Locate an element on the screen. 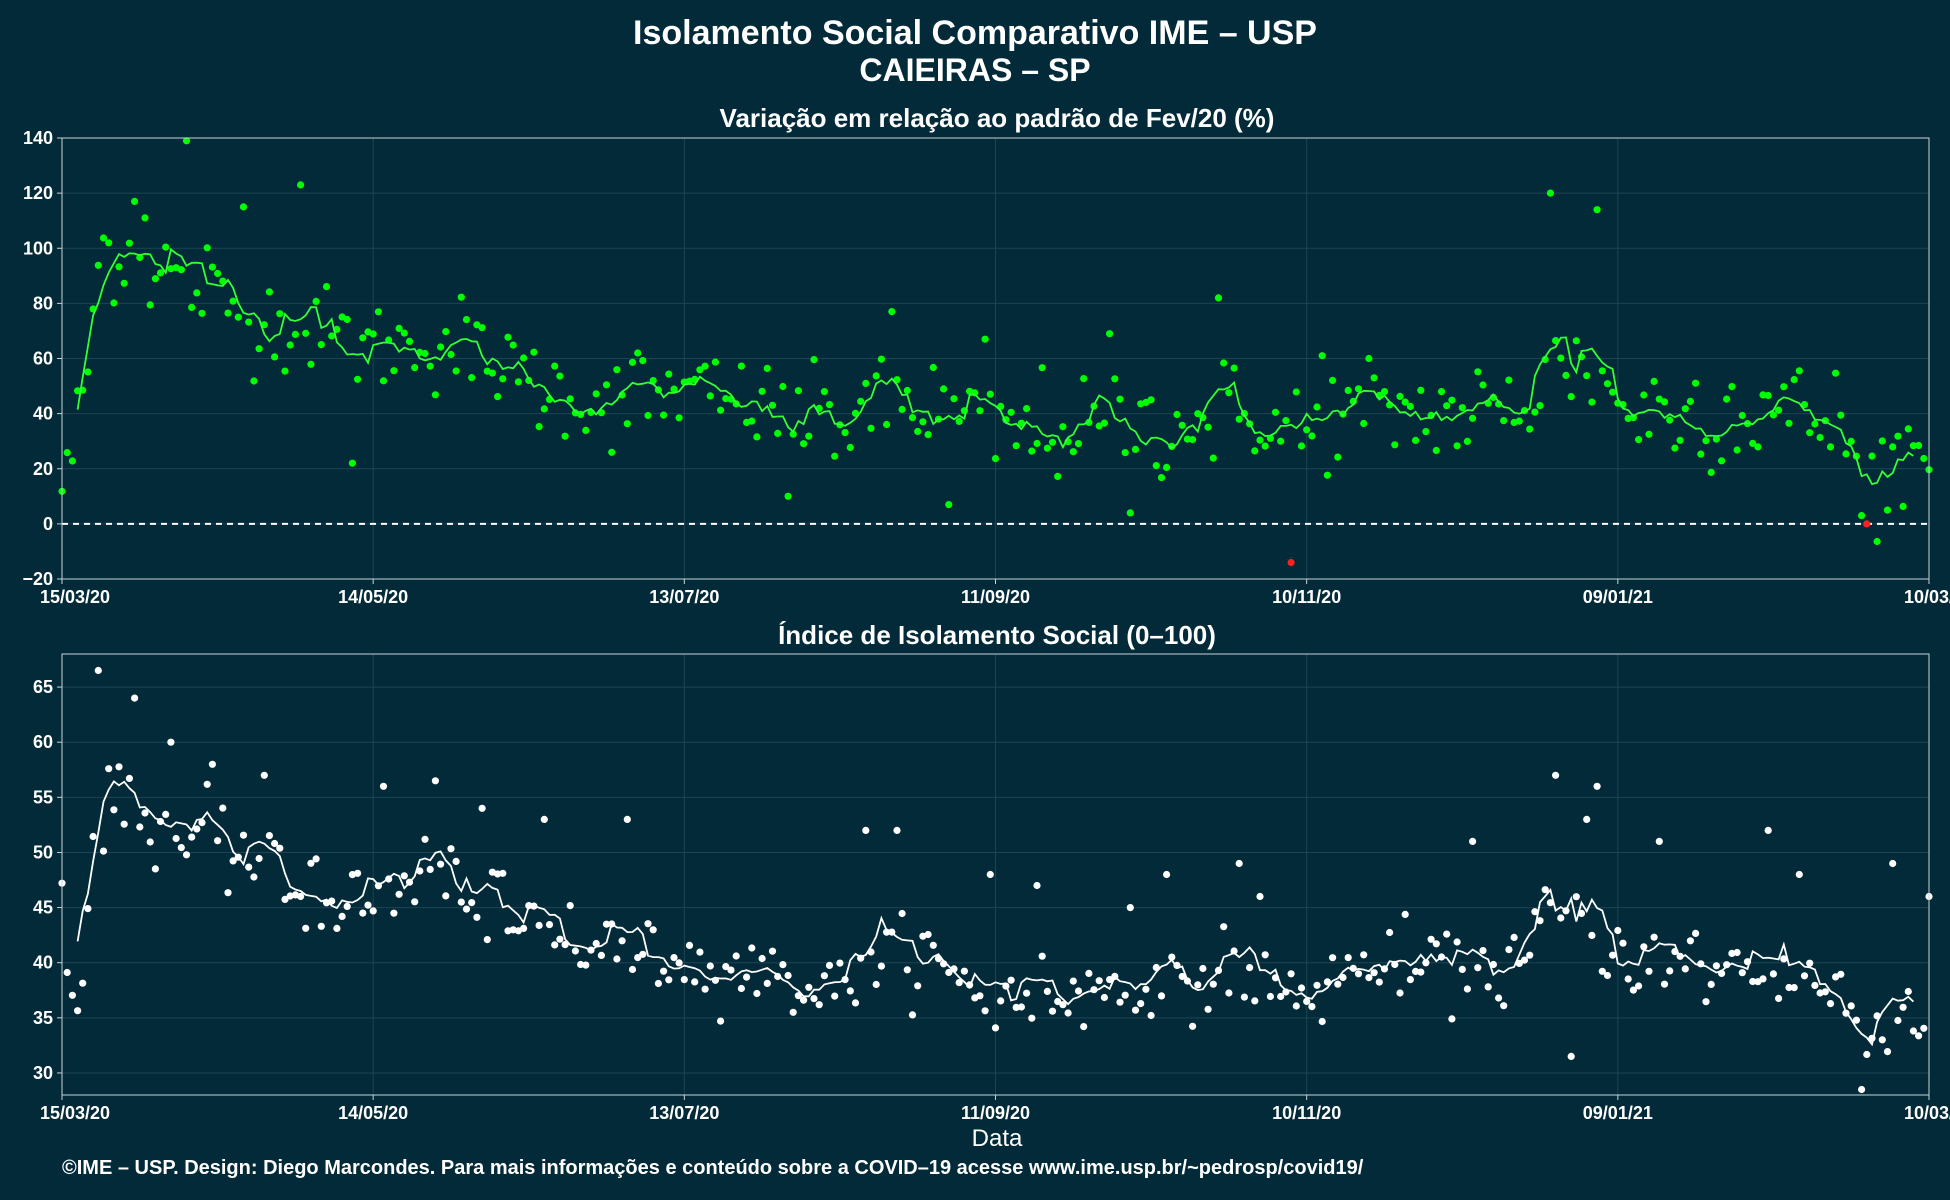  top-y-tick-label: 20 is located at coordinates (43, 469).